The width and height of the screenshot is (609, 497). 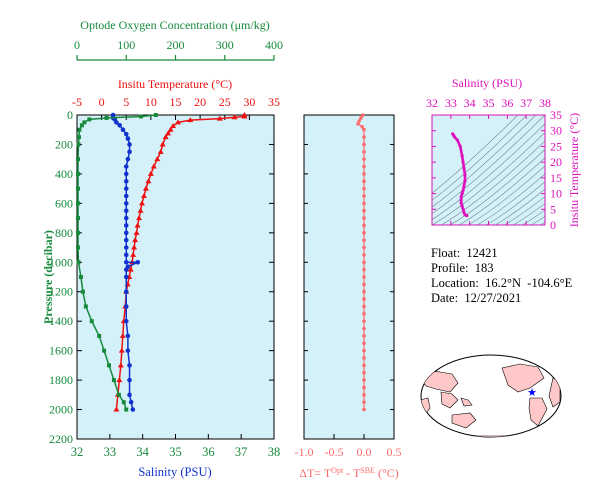 What do you see at coordinates (77, 102) in the screenshot?
I see `temperature-tick-label: -5` at bounding box center [77, 102].